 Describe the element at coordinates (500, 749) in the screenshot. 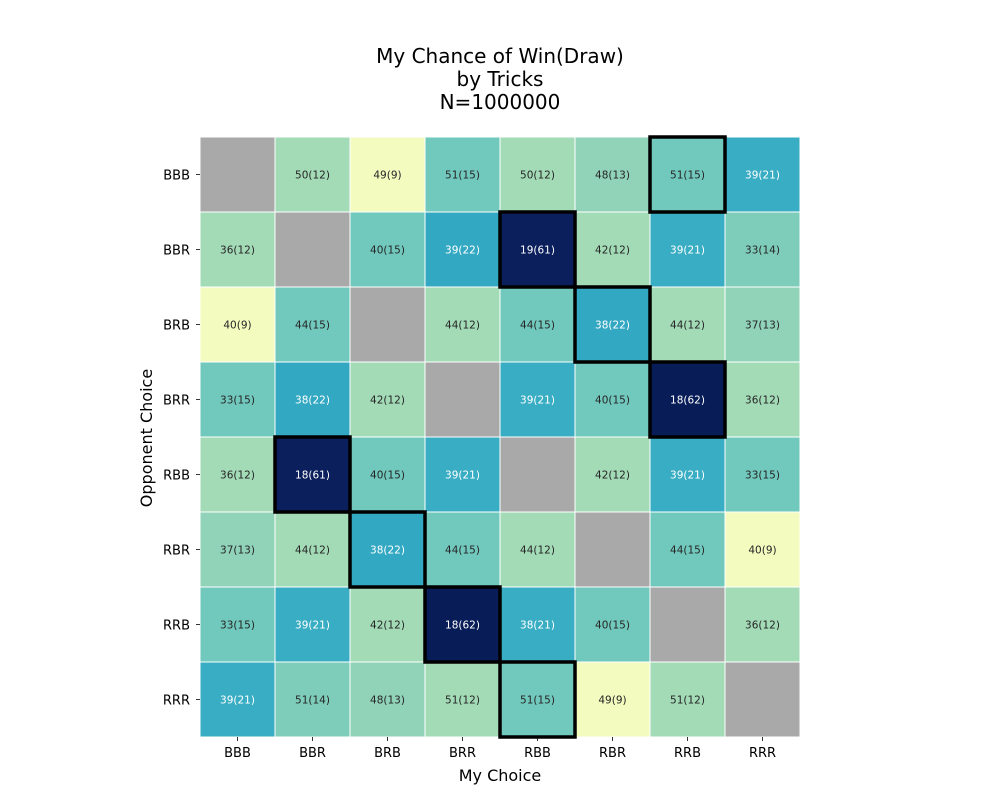

I see `x-axis-ticks: BBB BBR BRB BRR RBB RBR RRB RRR` at that location.